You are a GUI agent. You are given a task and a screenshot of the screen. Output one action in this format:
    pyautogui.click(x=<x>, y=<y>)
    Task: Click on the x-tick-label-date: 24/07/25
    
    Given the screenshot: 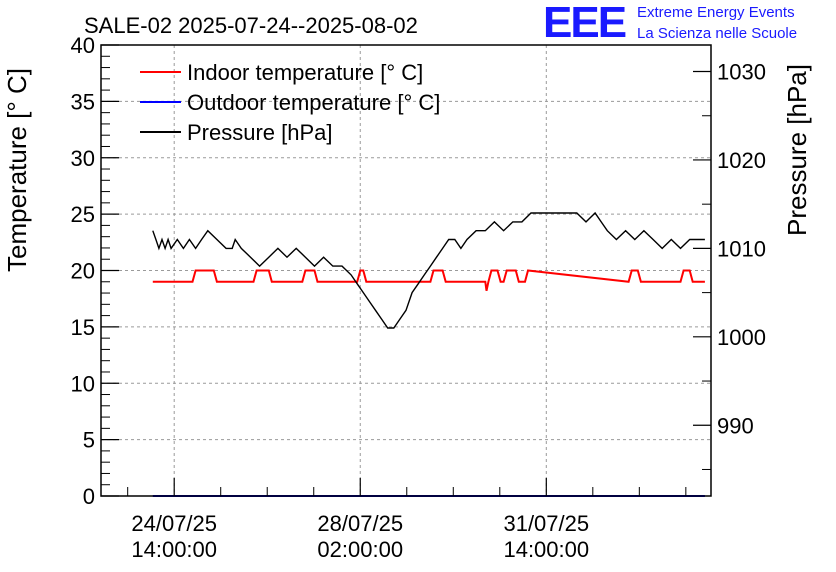 What is the action you would take?
    pyautogui.click(x=174, y=523)
    